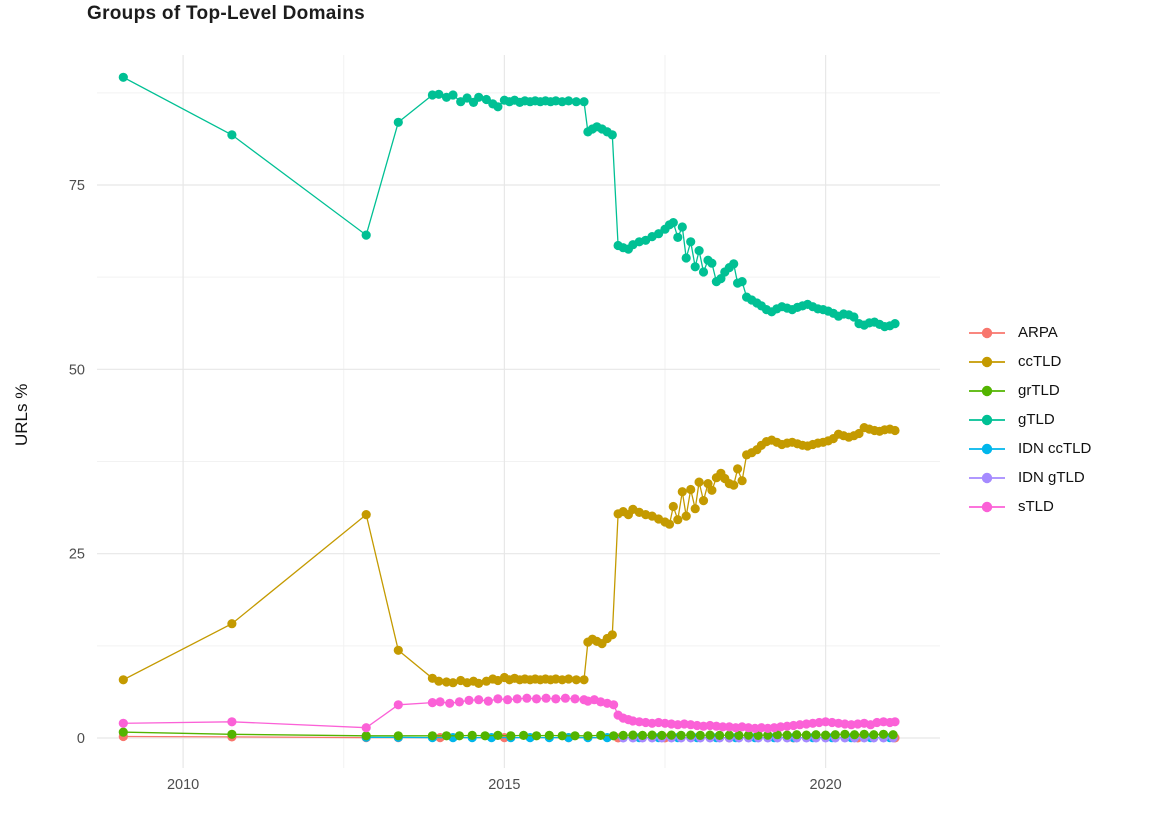 This screenshot has height=827, width=1164. Describe the element at coordinates (1051, 477) in the screenshot. I see `legend-label: IDN gTLD` at that location.